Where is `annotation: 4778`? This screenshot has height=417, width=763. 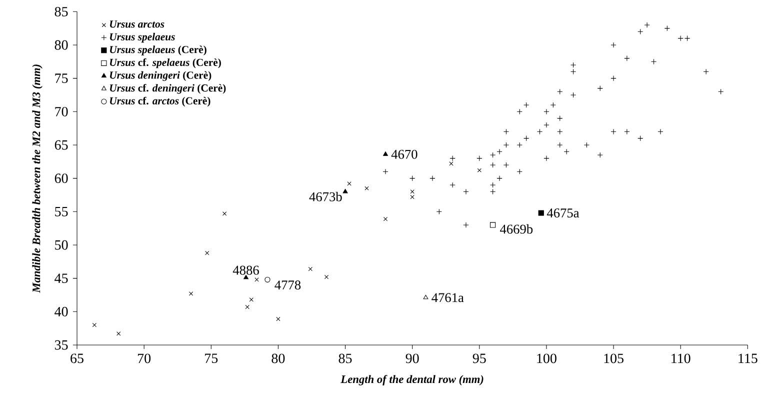 annotation: 4778 is located at coordinates (287, 285).